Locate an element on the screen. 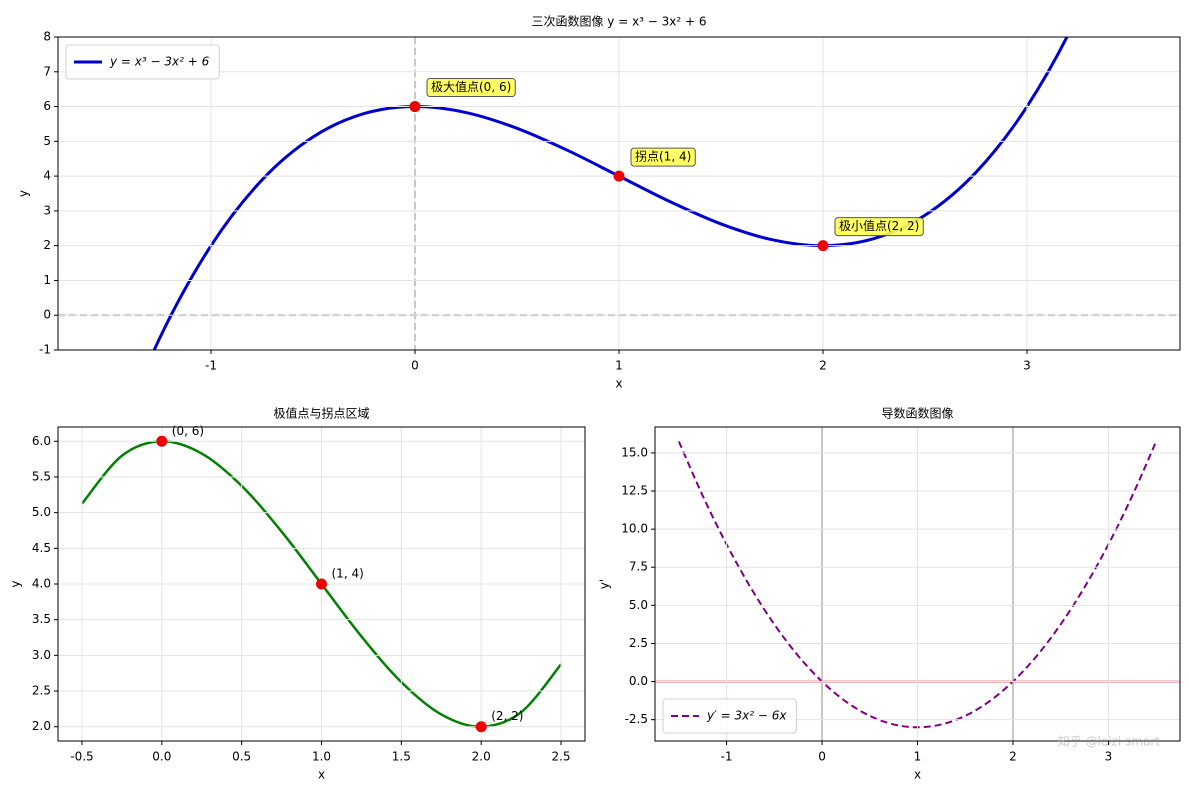 The image size is (1189, 789). y-tick-label: 10.0 is located at coordinates (634, 529).